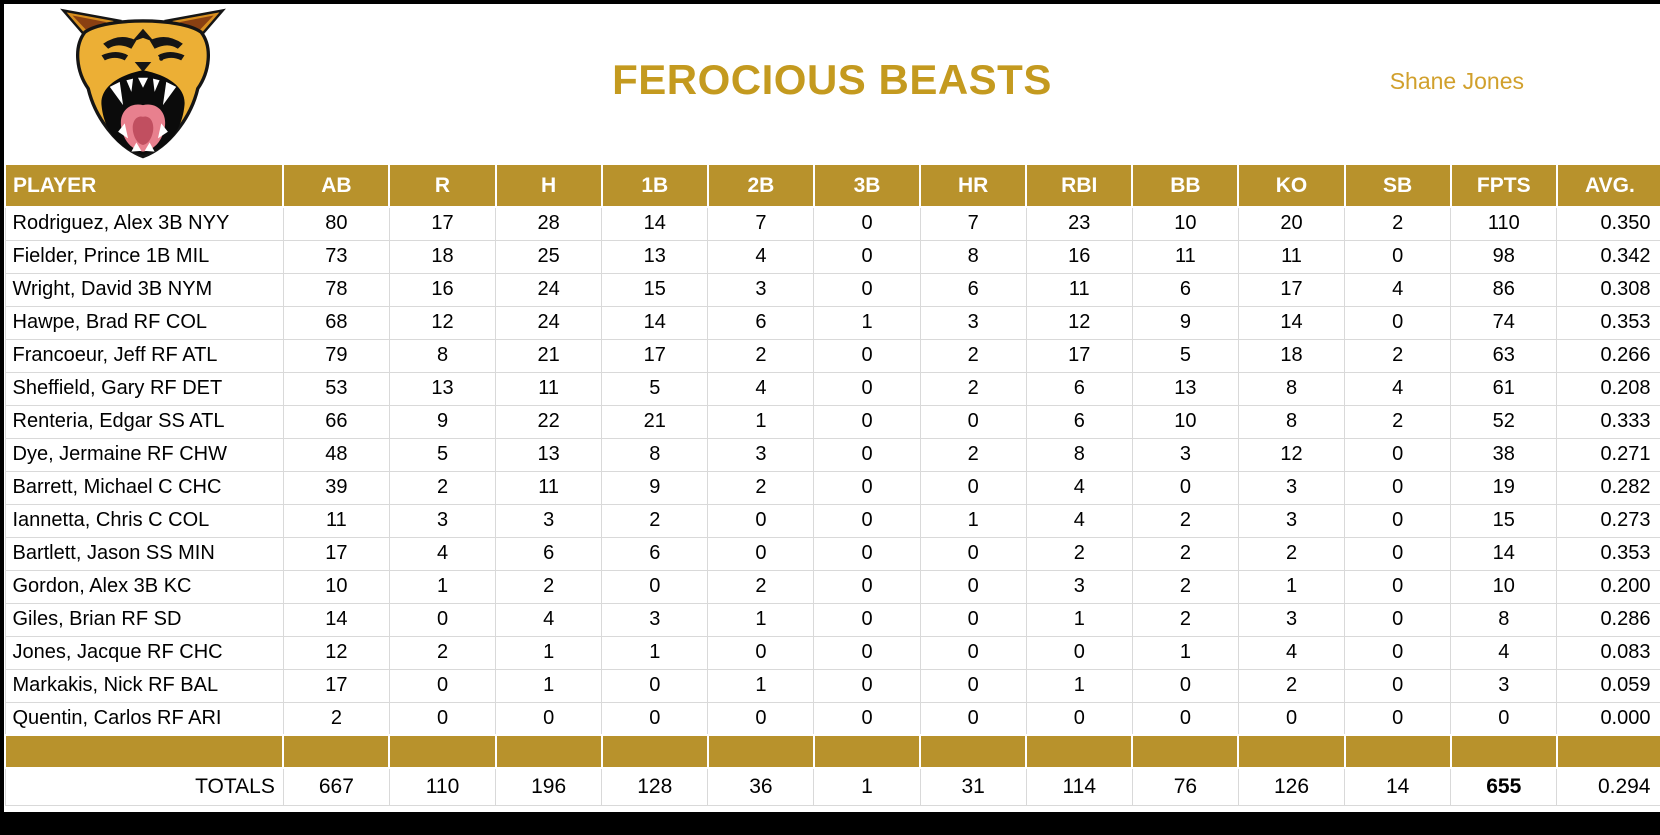 Image resolution: width=1660 pixels, height=835 pixels. I want to click on stat-cell: 5, so click(655, 388).